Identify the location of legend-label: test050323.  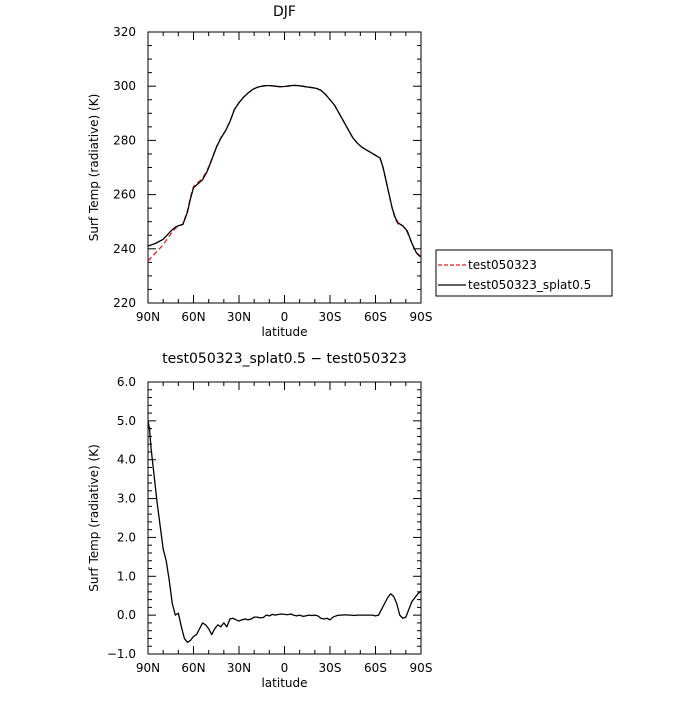
(502, 265).